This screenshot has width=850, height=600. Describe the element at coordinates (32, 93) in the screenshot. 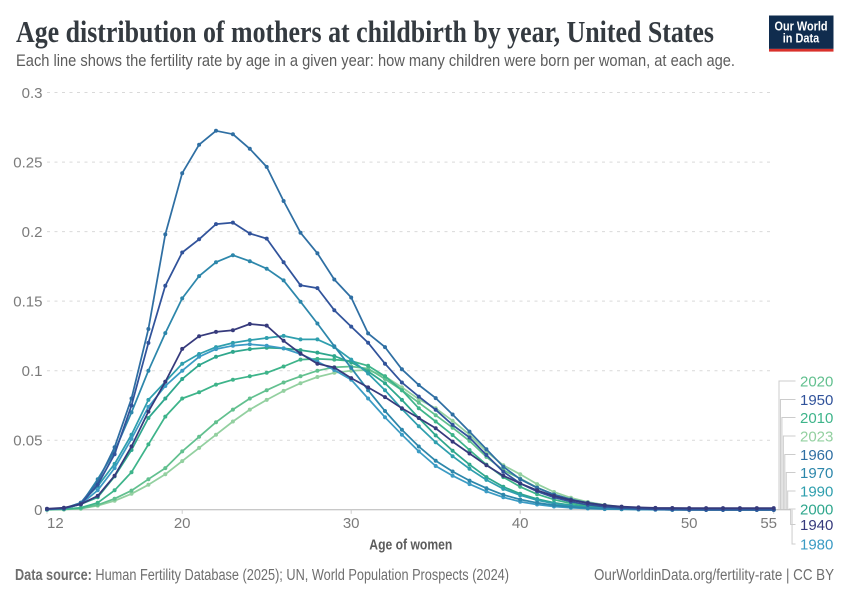

I see `svg-text: 0.3` at that location.